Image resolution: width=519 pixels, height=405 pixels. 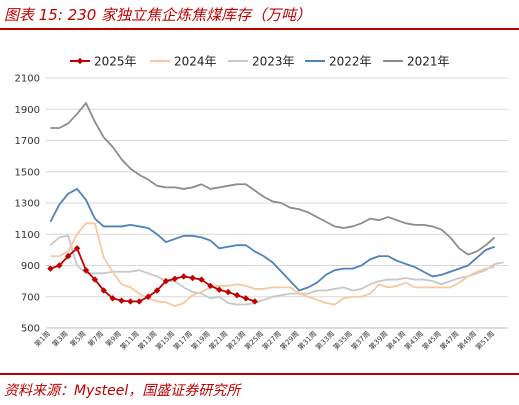 What do you see at coordinates (122, 391) in the screenshot?
I see `source-note: 资料来源：Mysteel，国盛证券研究所` at bounding box center [122, 391].